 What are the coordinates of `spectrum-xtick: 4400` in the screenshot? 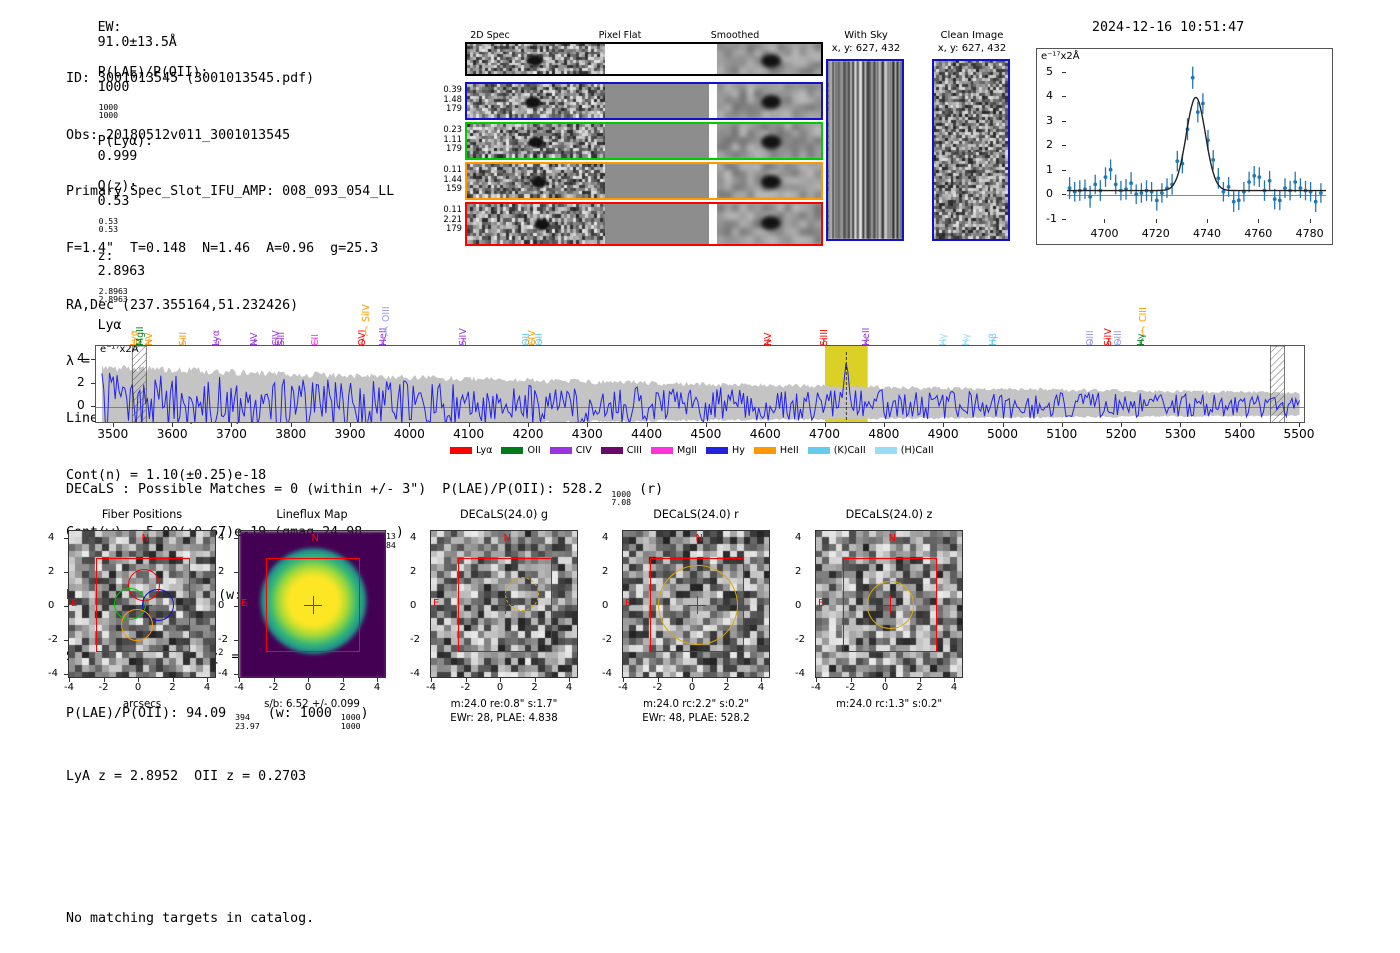 It's located at (647, 434).